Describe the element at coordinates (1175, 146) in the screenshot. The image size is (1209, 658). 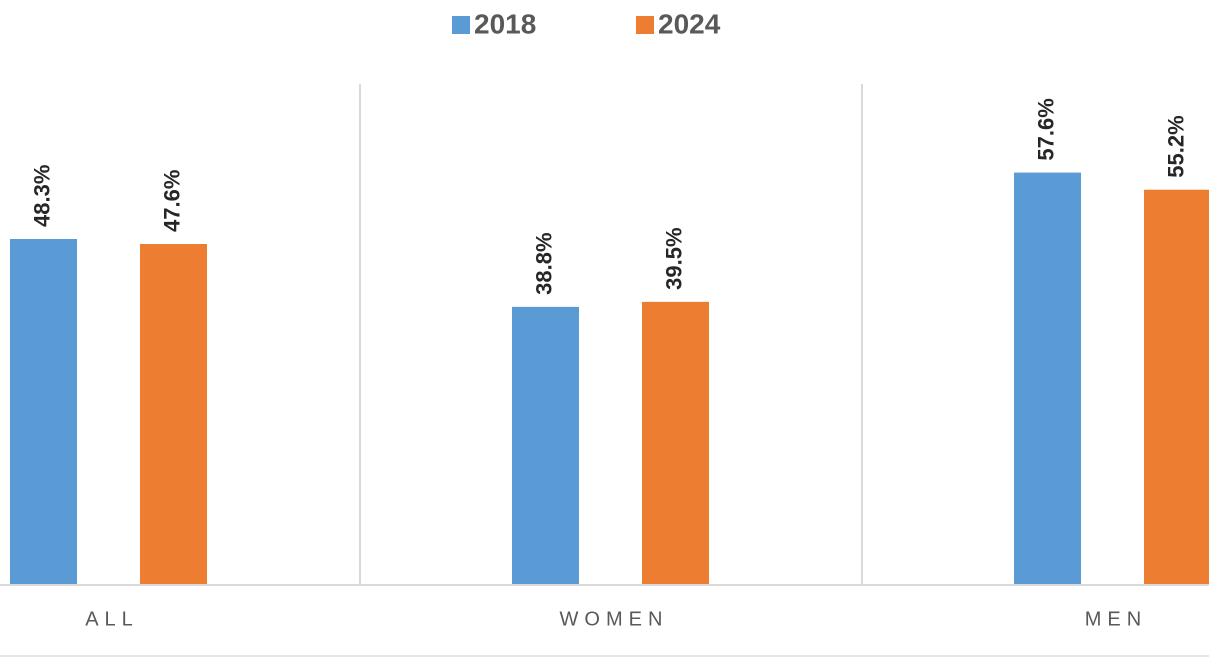
I see `data-label: 55.2%` at that location.